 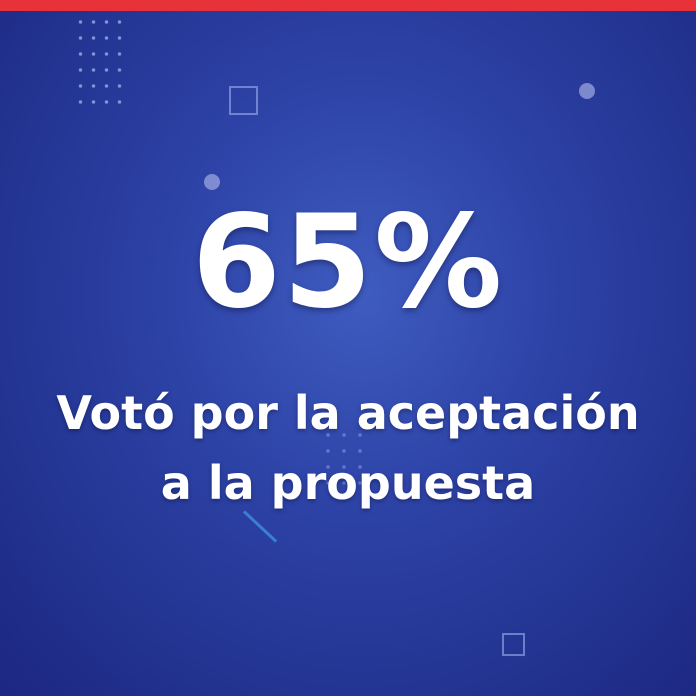 I want to click on top-accent-bar, so click(x=348, y=5).